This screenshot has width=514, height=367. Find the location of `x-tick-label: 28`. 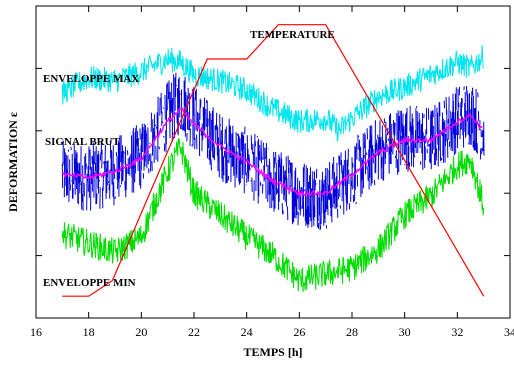

x-tick-label: 28 is located at coordinates (352, 332).